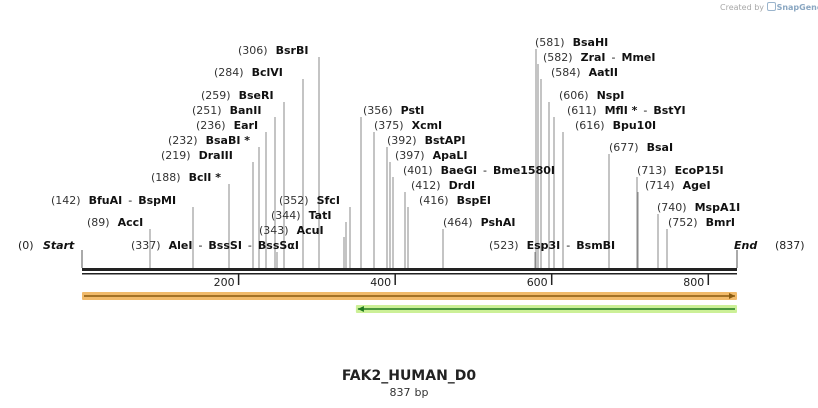  I want to click on site-position: (259), so click(216, 95).